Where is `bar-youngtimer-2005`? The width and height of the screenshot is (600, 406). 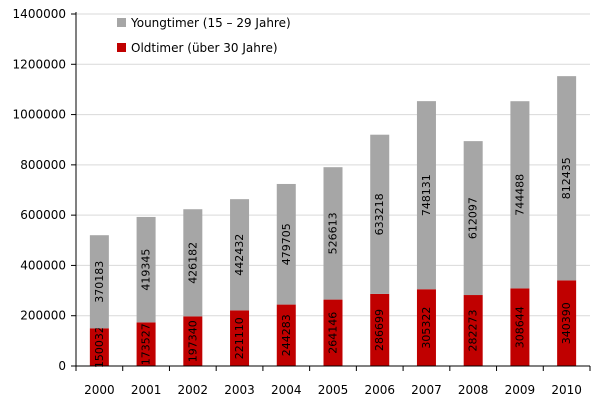
bar-youngtimer-2005 is located at coordinates (333, 233).